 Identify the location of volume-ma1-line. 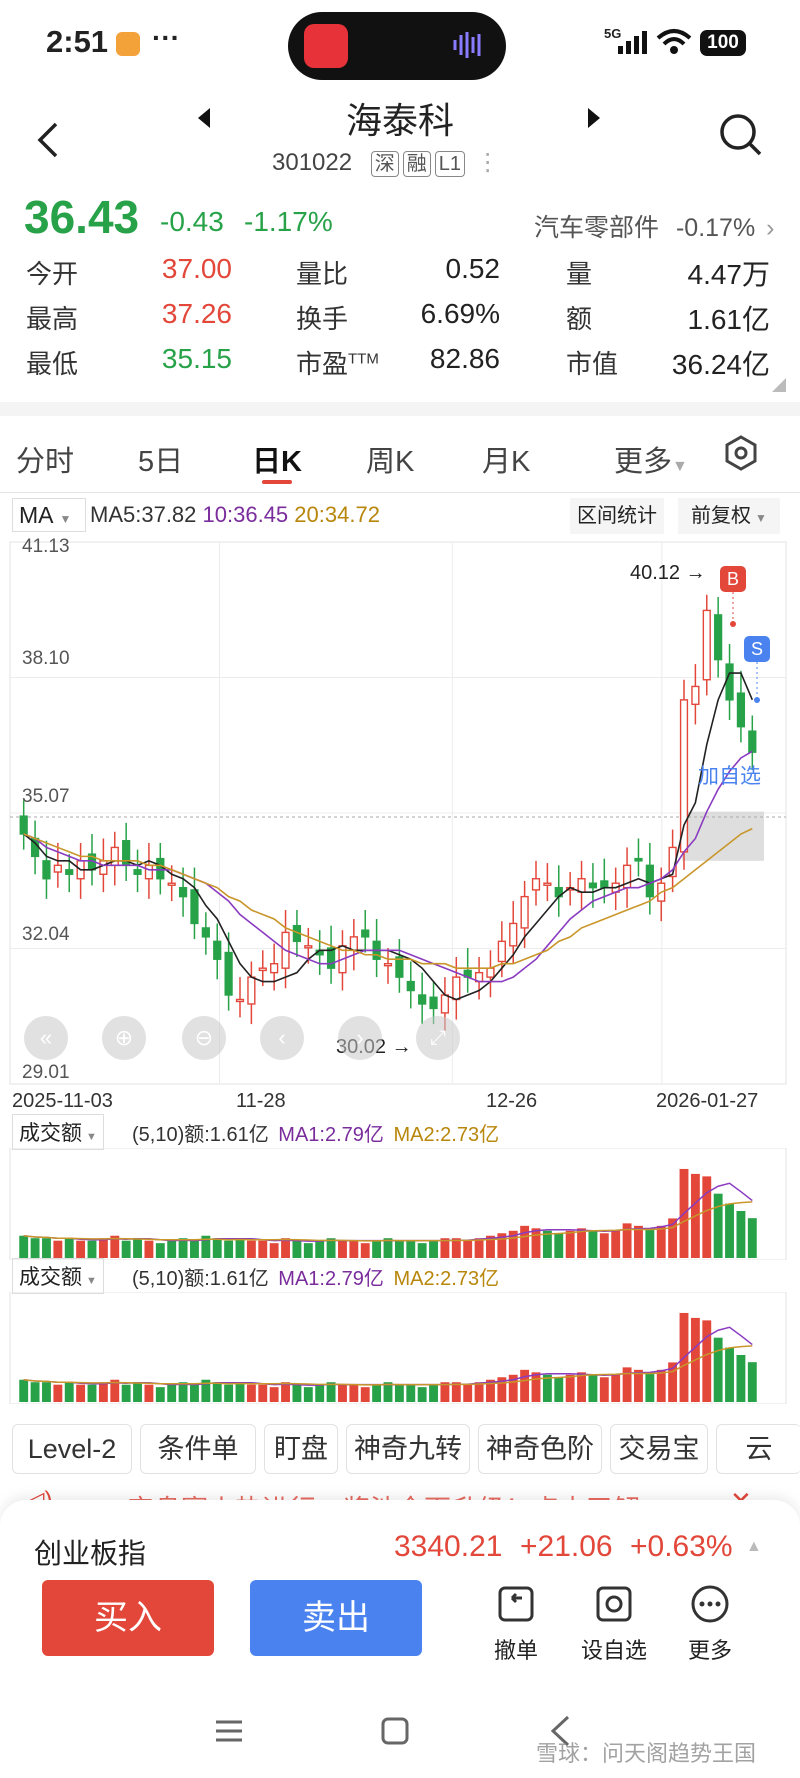
(388, 1356).